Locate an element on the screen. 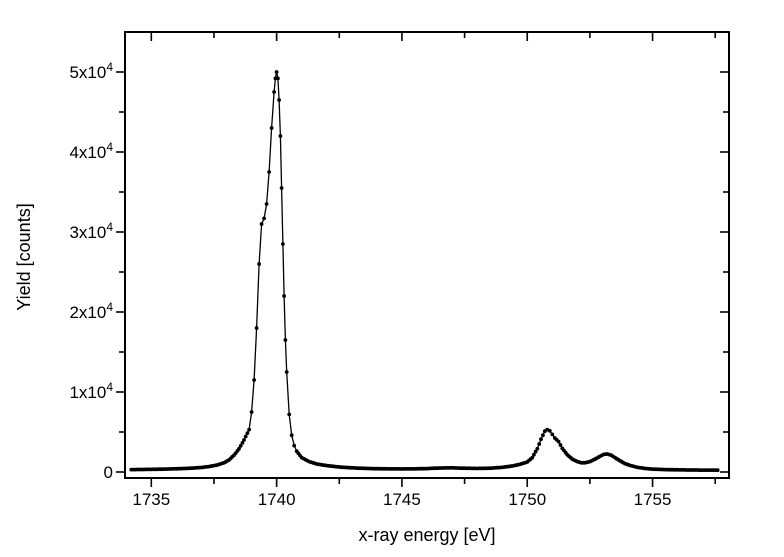 This screenshot has height=557, width=784. x-tick-label: 1735 is located at coordinates (151, 499).